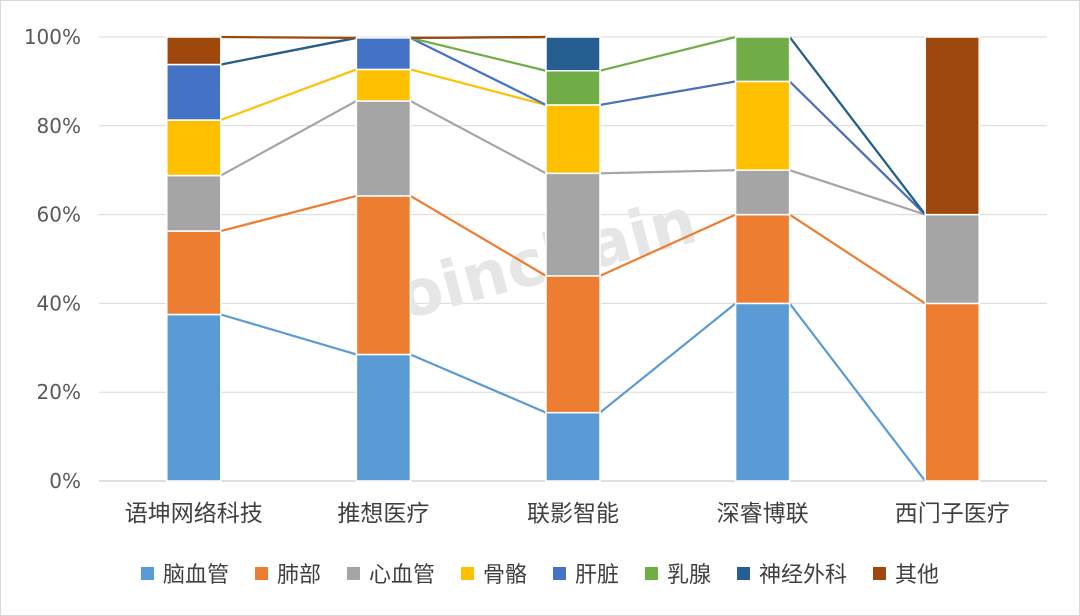  I want to click on y-tick-label: 20%, so click(59, 392).